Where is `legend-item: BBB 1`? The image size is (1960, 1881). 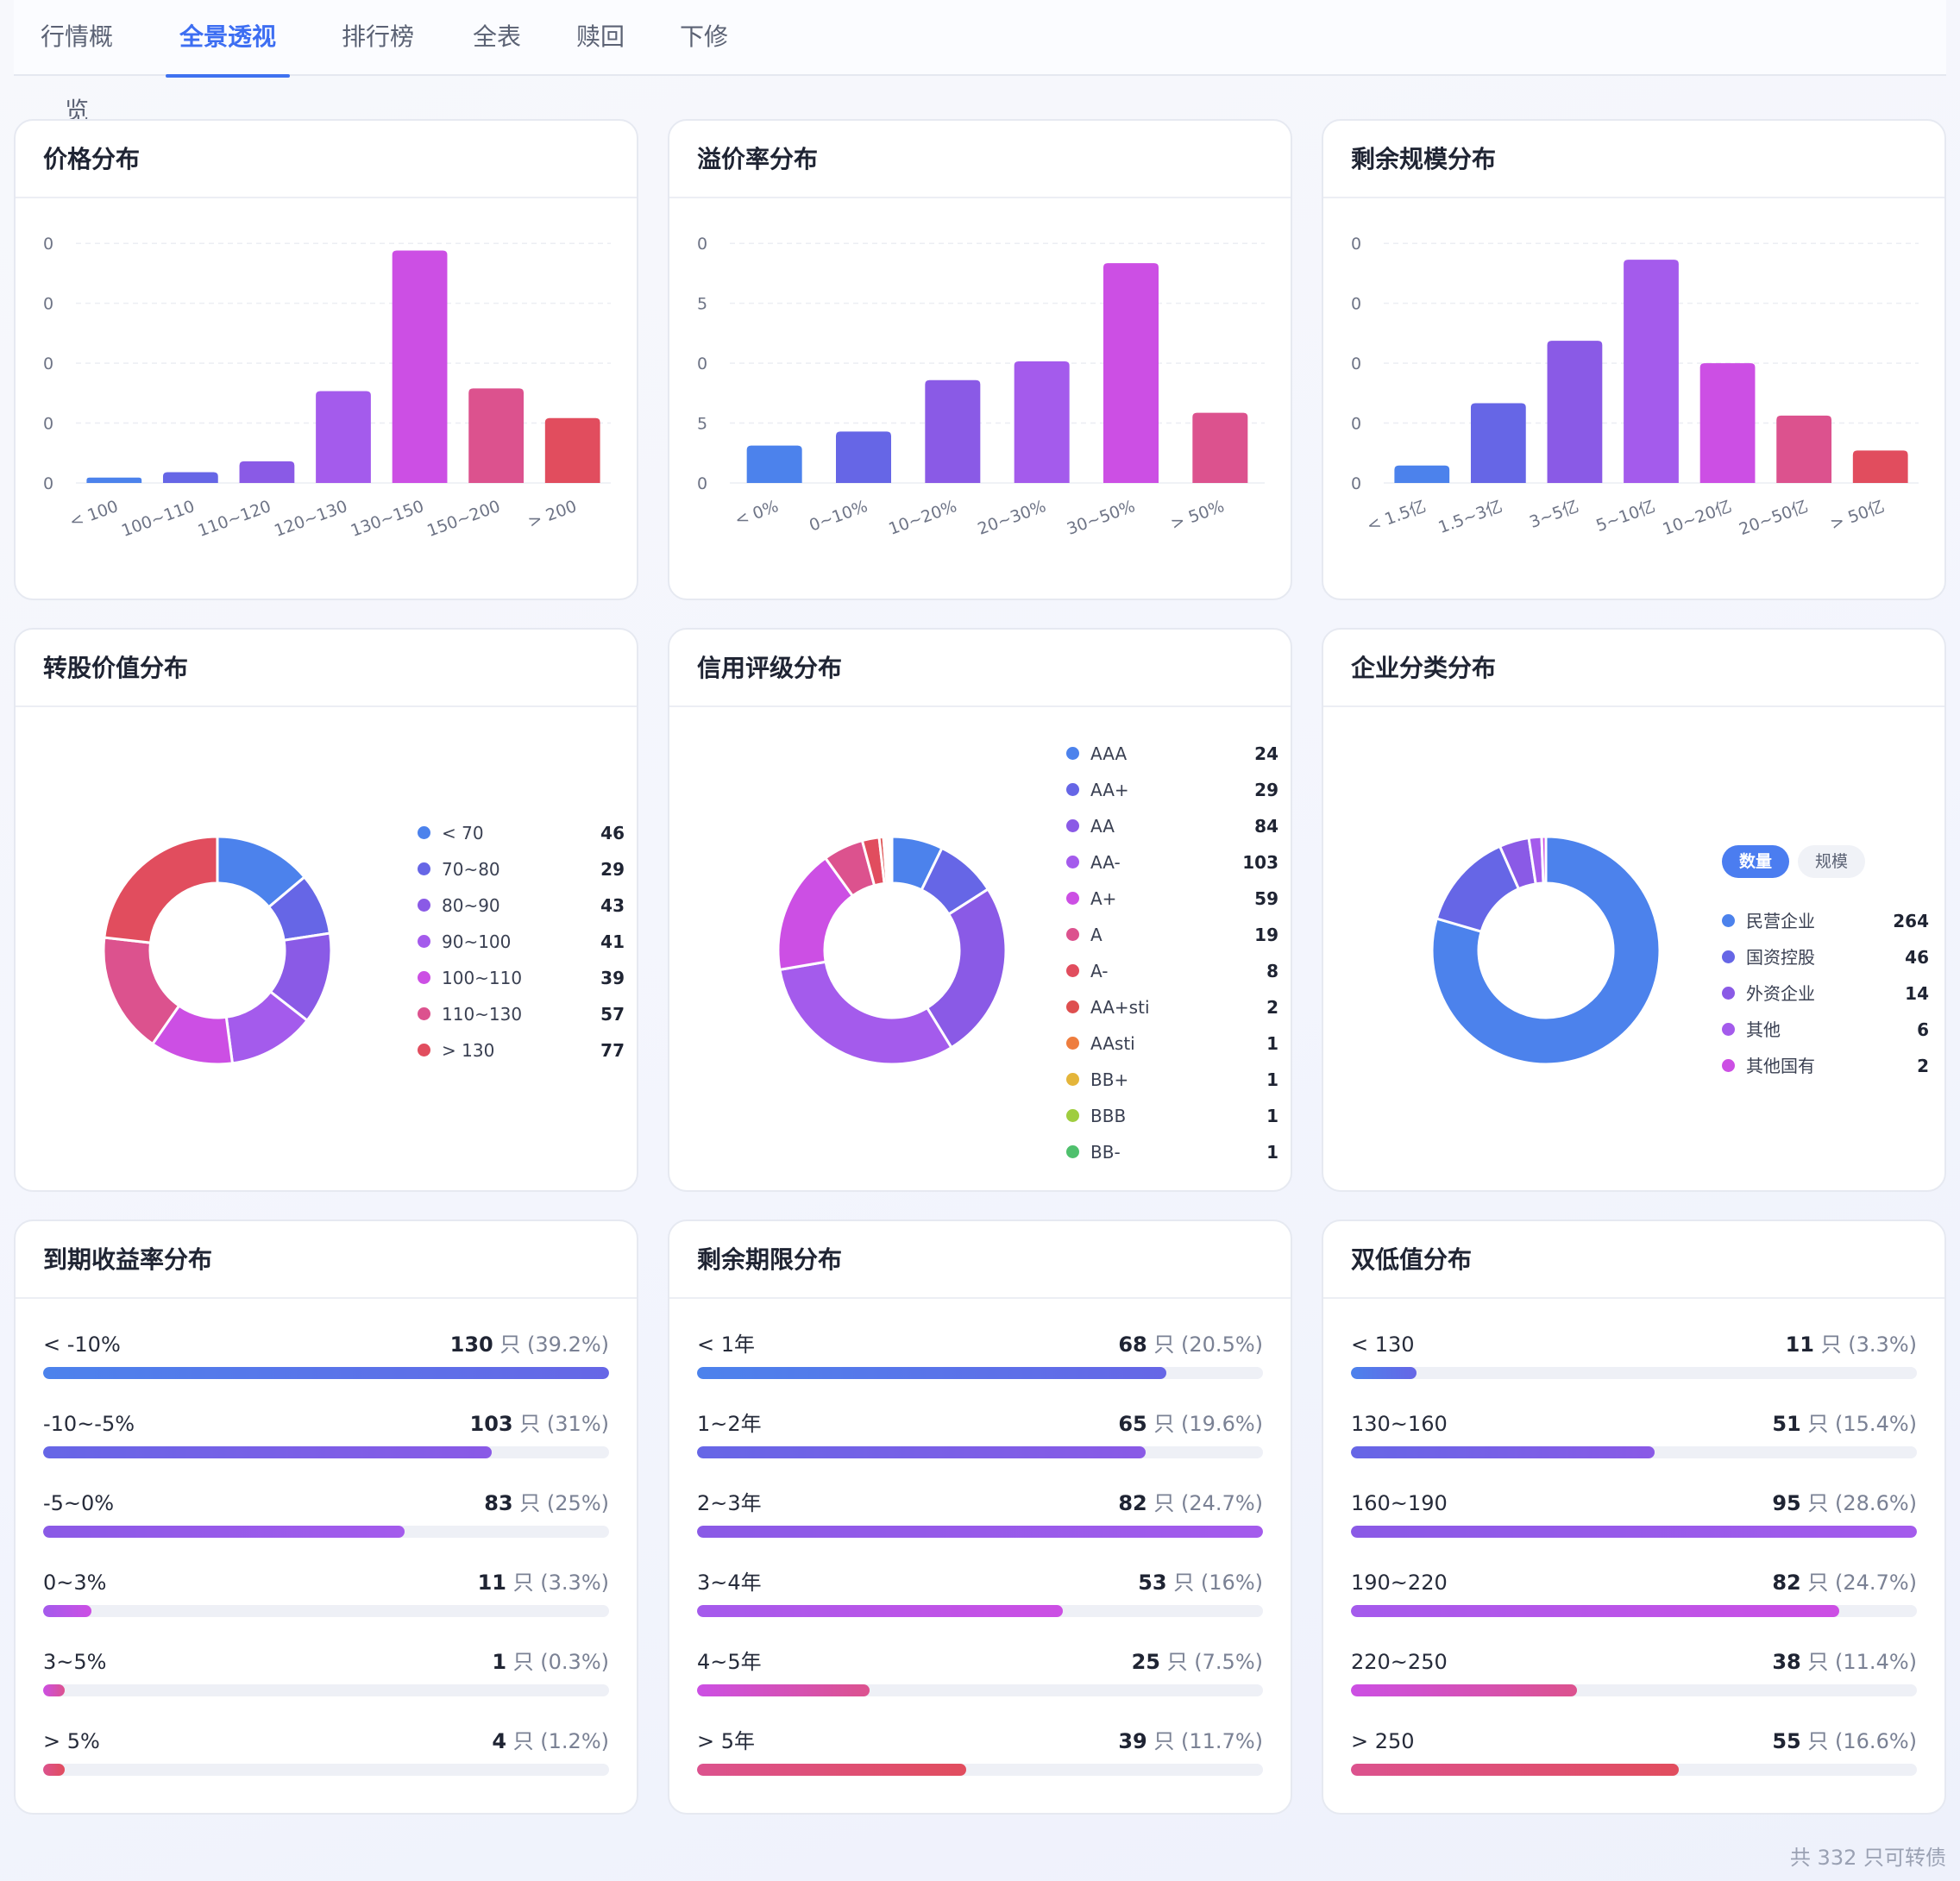 legend-item: BBB 1 is located at coordinates (1172, 1116).